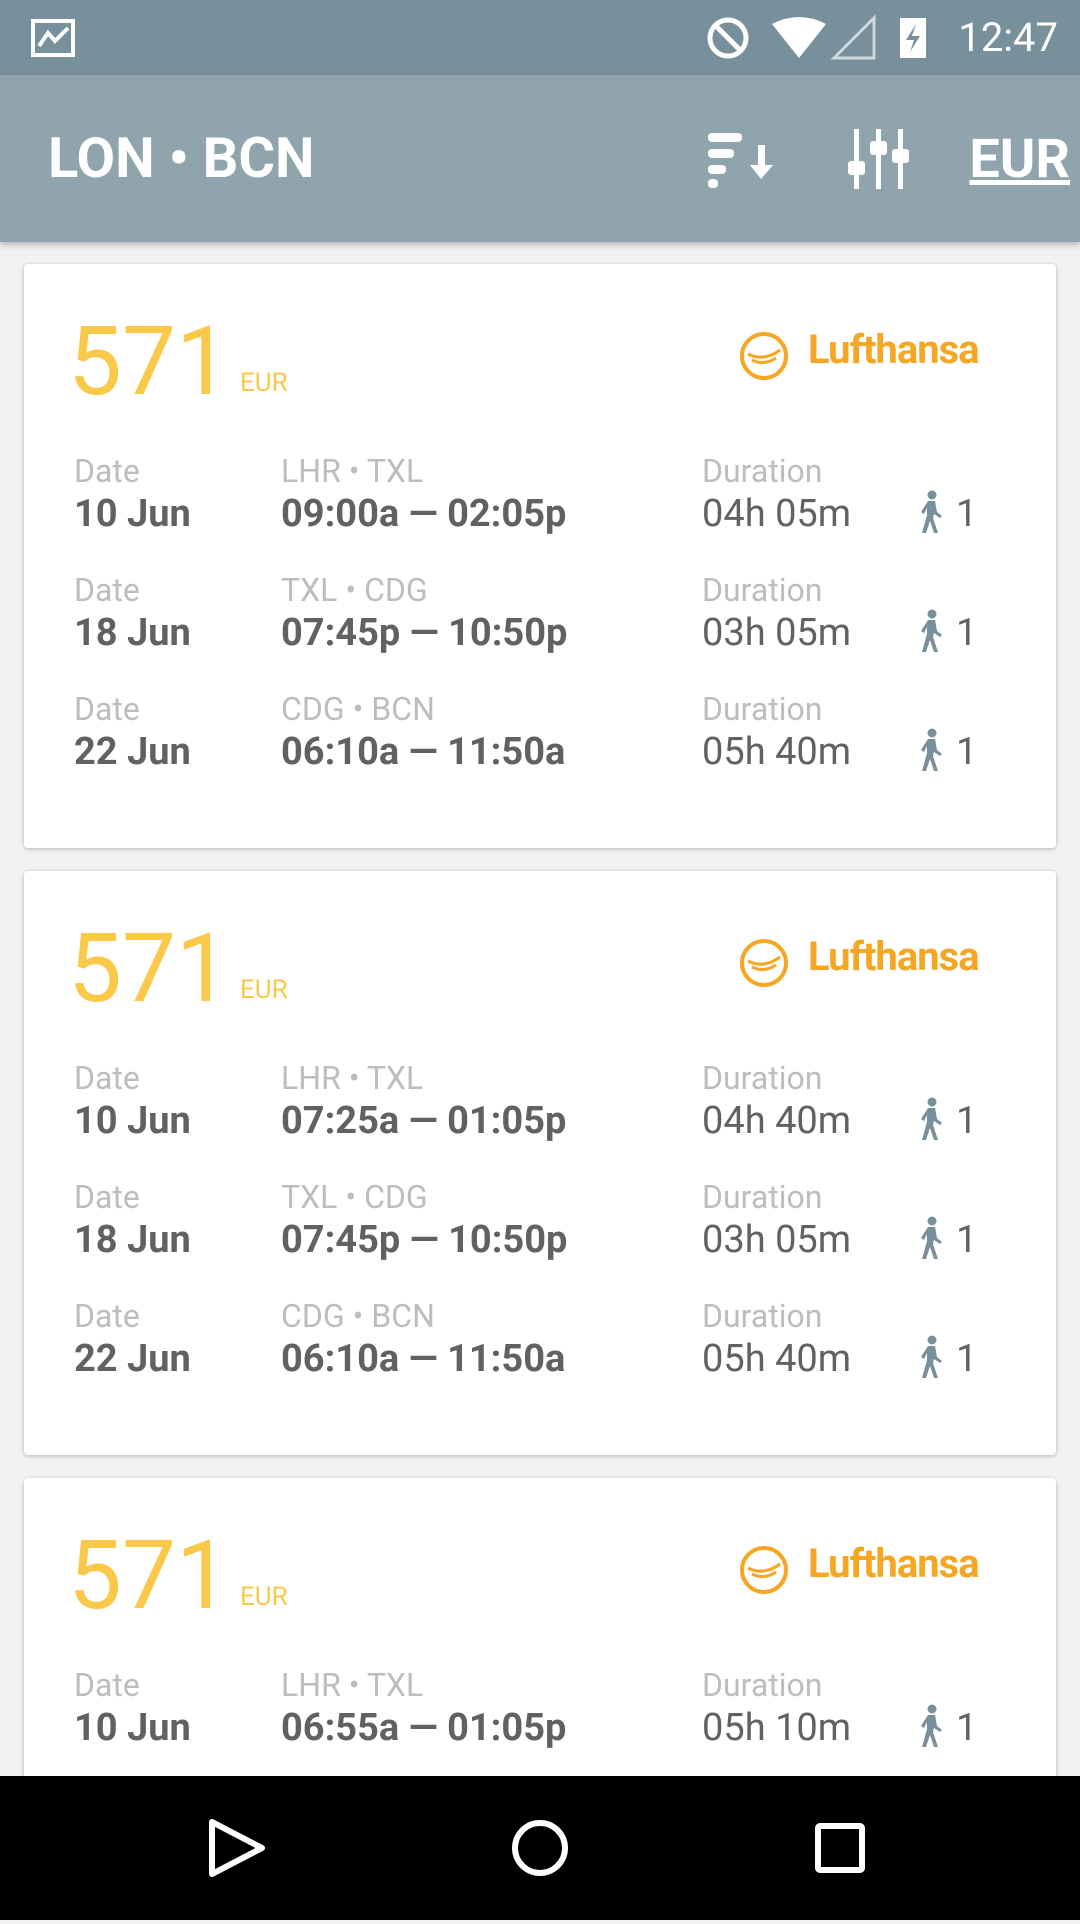 Image resolution: width=1080 pixels, height=1924 pixels. Describe the element at coordinates (1019, 159) in the screenshot. I see `currency-button: EUR` at that location.